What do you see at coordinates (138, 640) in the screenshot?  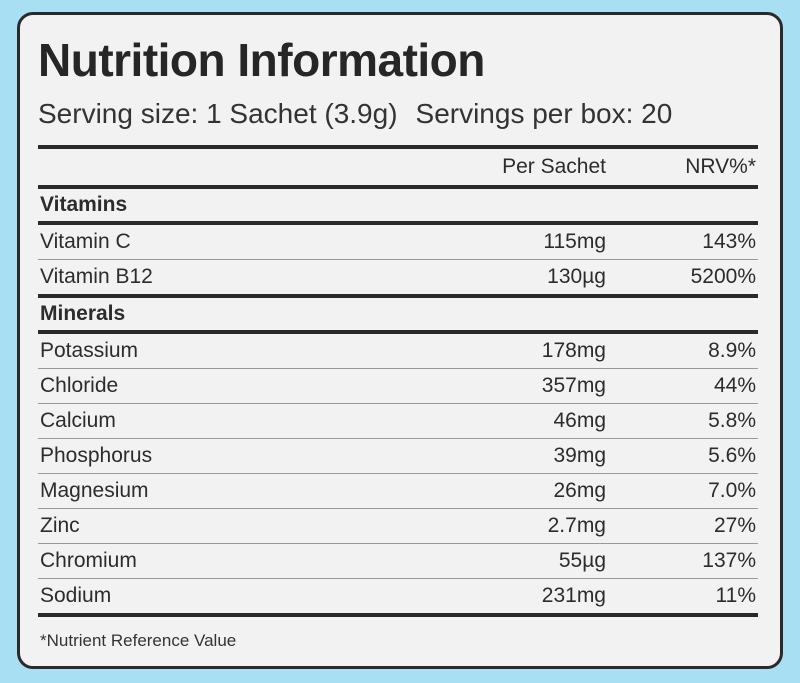 I see `footnote: *Nutrient Reference Value` at bounding box center [138, 640].